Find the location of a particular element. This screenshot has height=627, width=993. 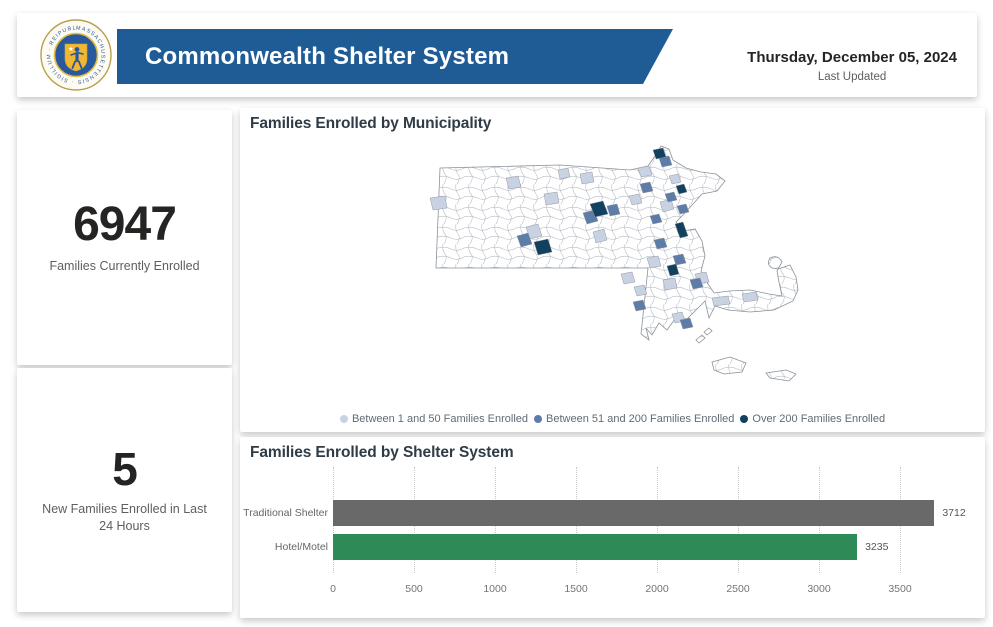

legend-item: Between 1 and 50 Families Enrolled is located at coordinates (434, 419).